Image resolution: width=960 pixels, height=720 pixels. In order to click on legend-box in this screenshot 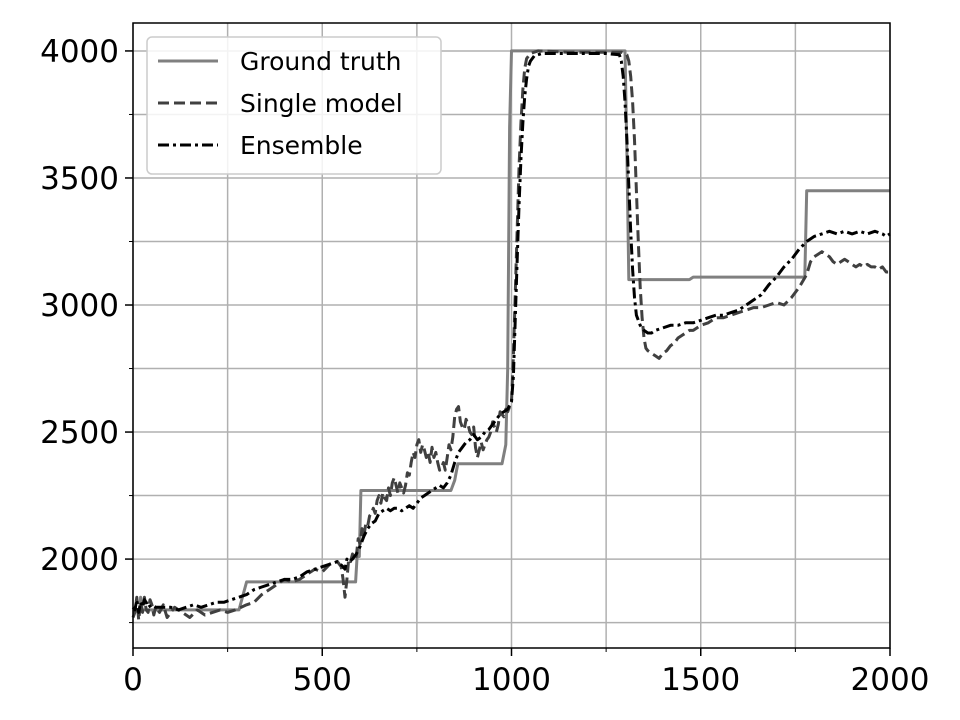, I will do `click(294, 105)`.